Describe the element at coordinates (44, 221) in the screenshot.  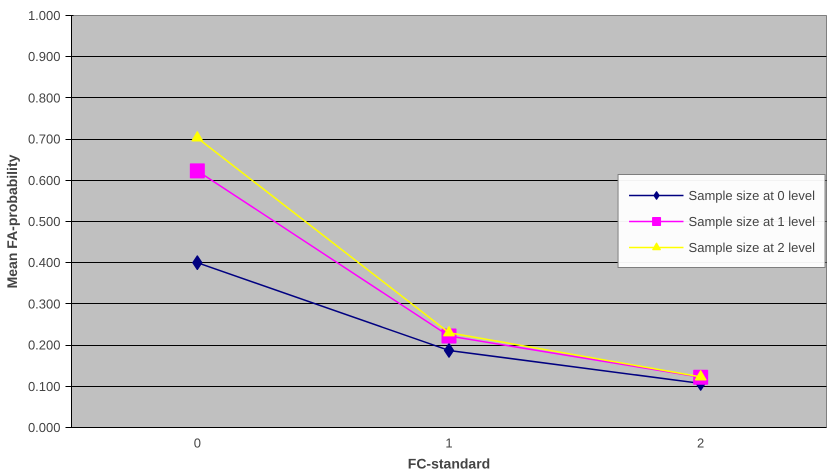
I see `y-tick-label: 0.500` at that location.